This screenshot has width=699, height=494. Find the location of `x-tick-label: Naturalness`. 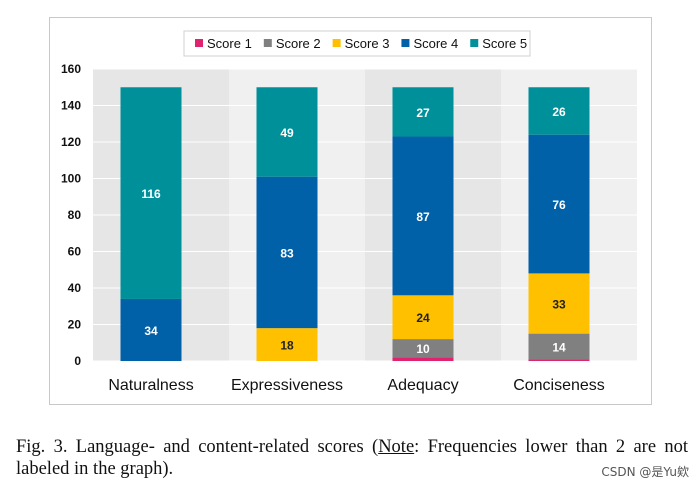

x-tick-label: Naturalness is located at coordinates (150, 385).